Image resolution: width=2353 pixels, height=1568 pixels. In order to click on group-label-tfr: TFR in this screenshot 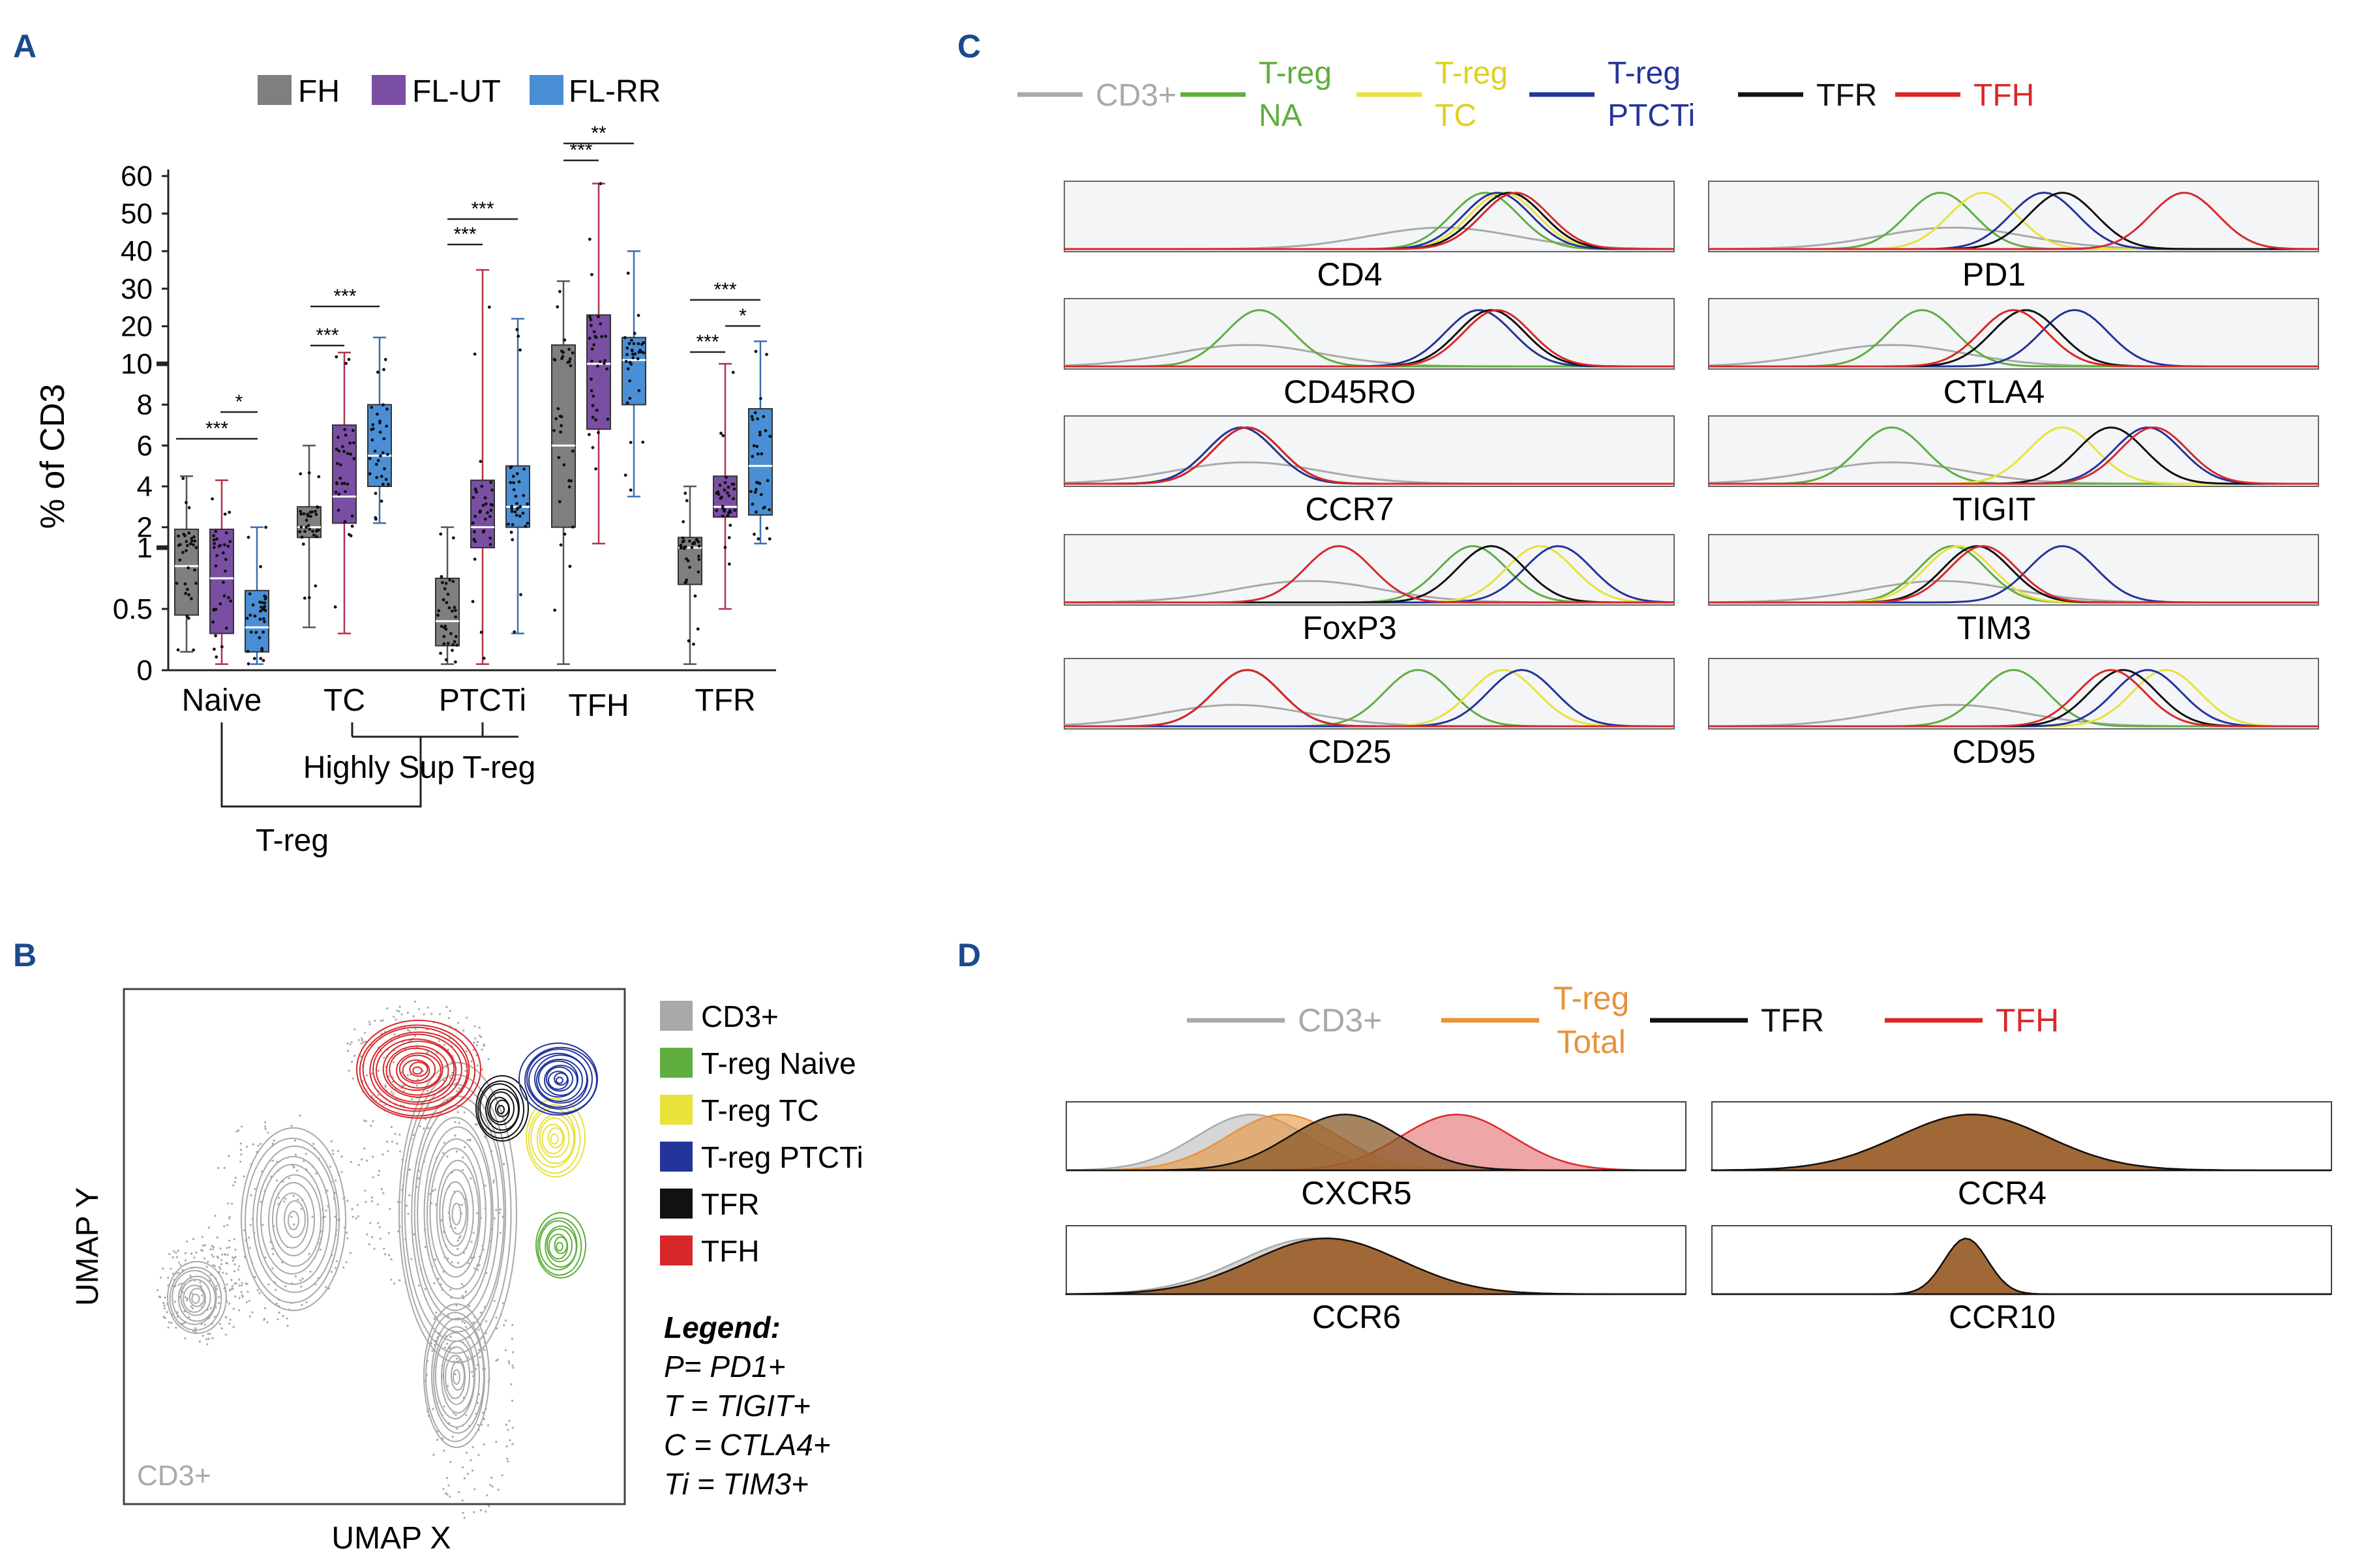, I will do `click(725, 700)`.